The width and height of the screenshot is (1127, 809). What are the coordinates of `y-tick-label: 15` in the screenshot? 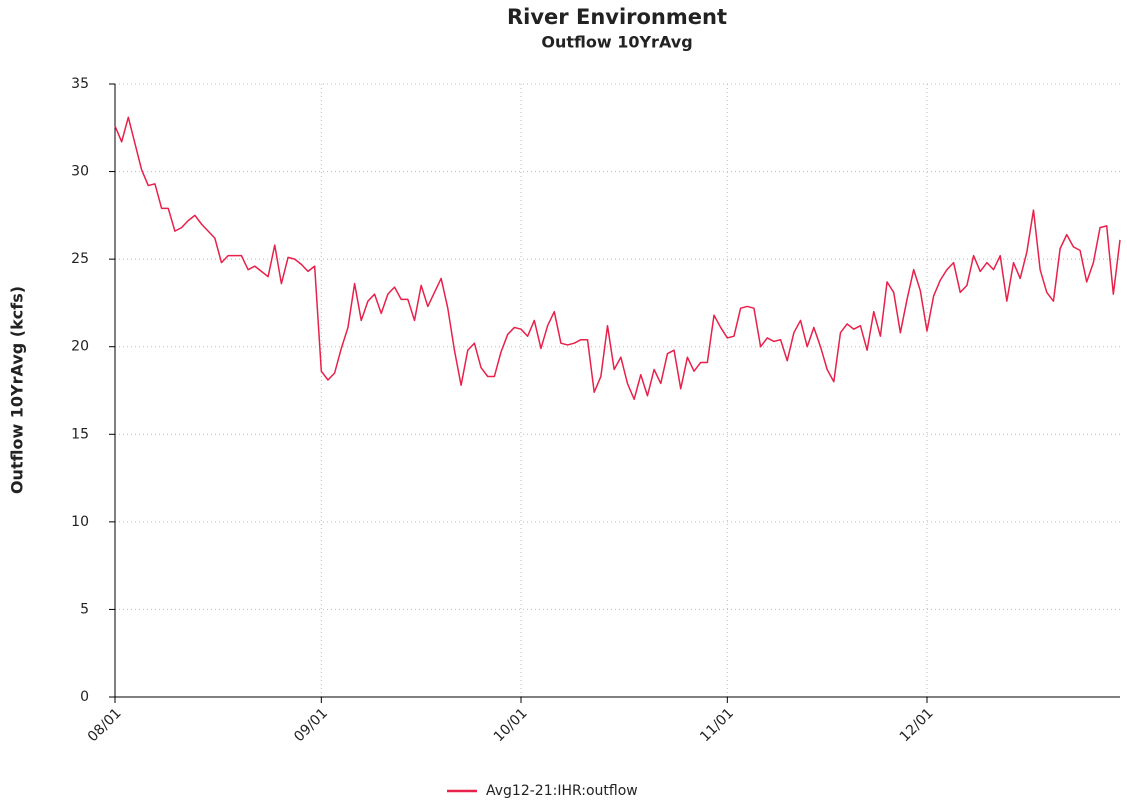 It's located at (80, 434).